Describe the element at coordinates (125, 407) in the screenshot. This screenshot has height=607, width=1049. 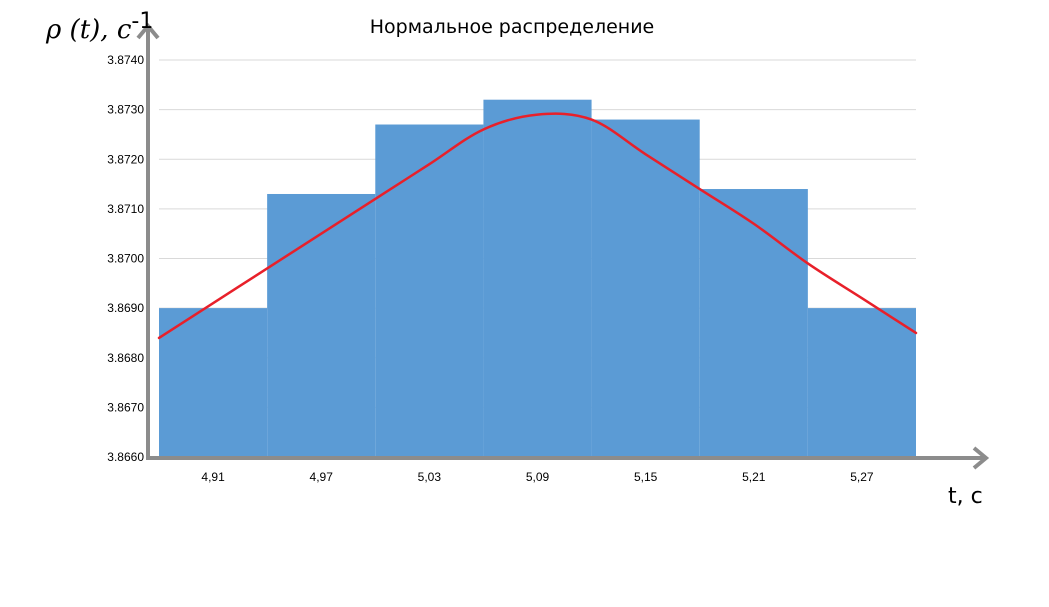
I see `y-tick-label: 3.8670` at that location.